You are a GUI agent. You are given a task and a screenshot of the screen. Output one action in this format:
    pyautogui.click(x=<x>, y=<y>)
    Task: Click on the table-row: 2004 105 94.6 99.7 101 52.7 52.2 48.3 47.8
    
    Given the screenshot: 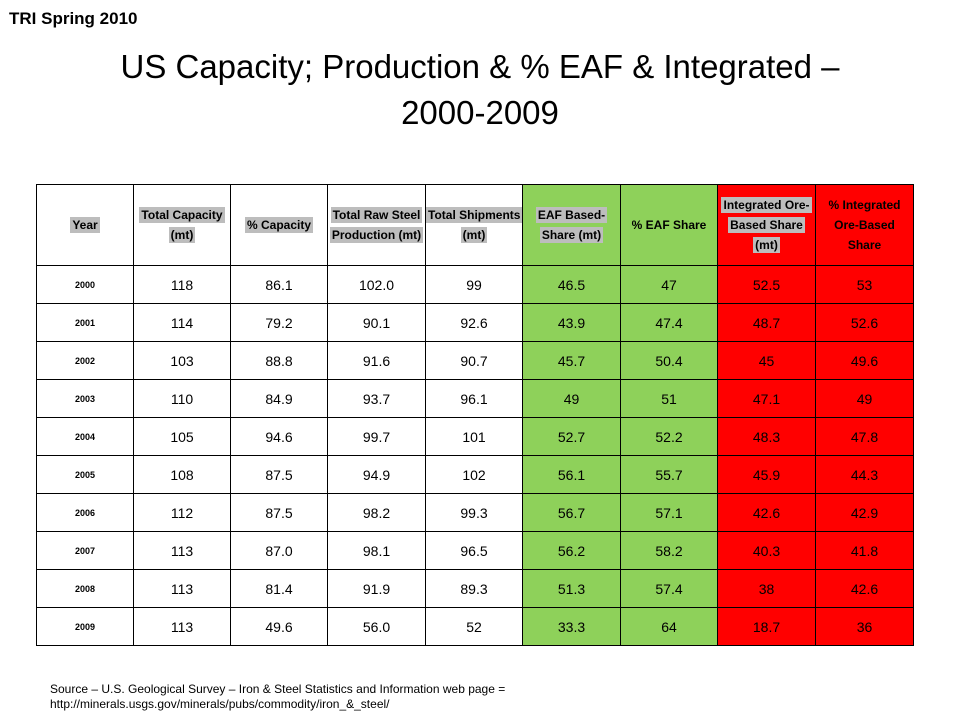 What is the action you would take?
    pyautogui.click(x=475, y=436)
    